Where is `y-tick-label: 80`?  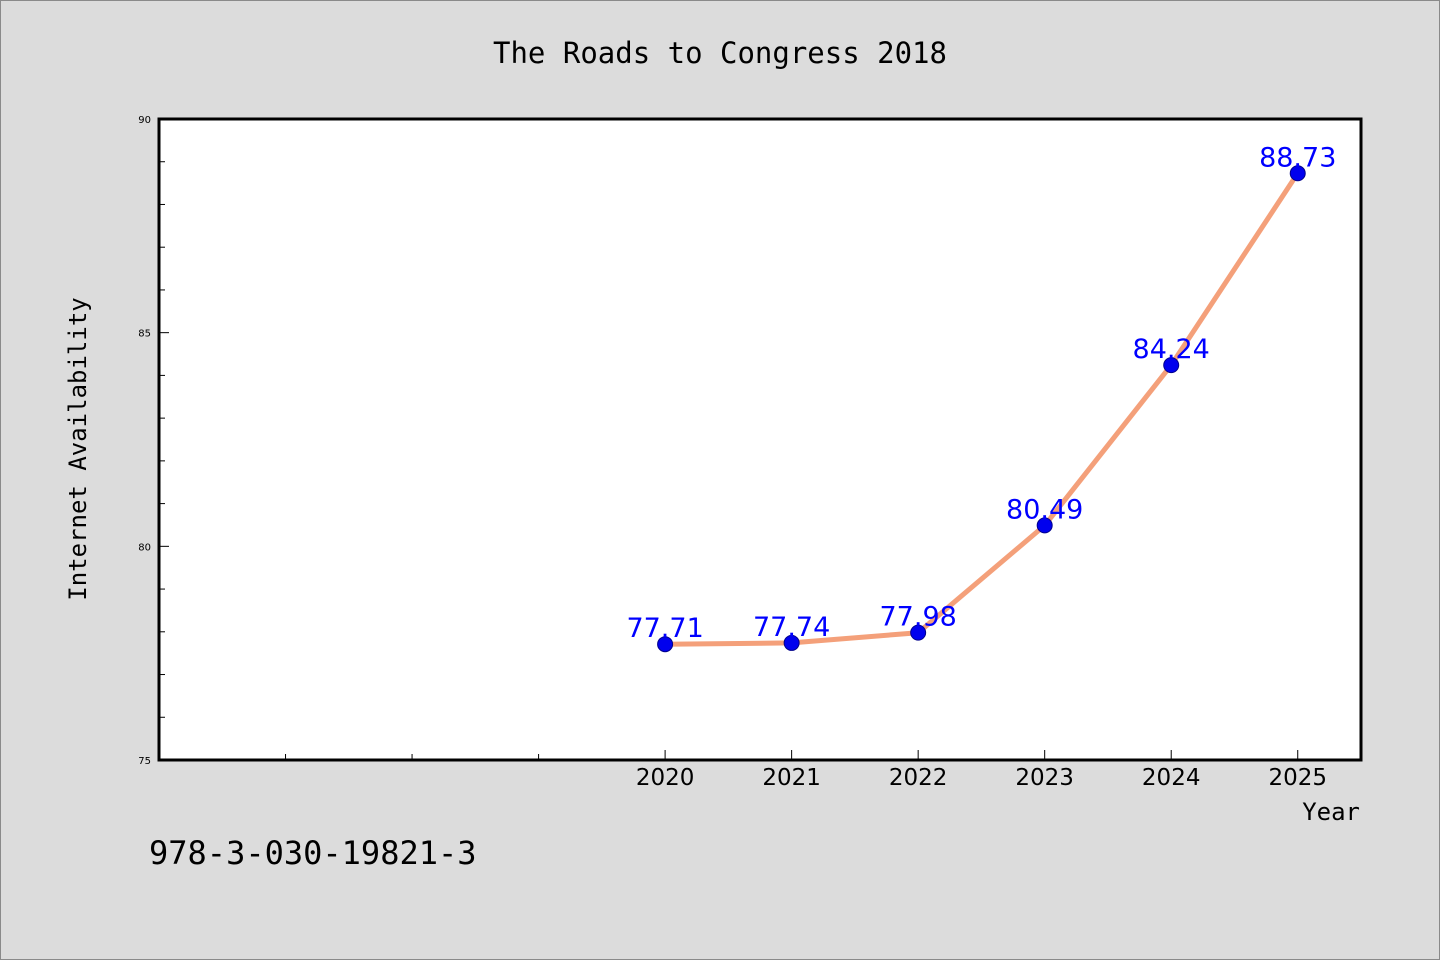 y-tick-label: 80 is located at coordinates (144, 547).